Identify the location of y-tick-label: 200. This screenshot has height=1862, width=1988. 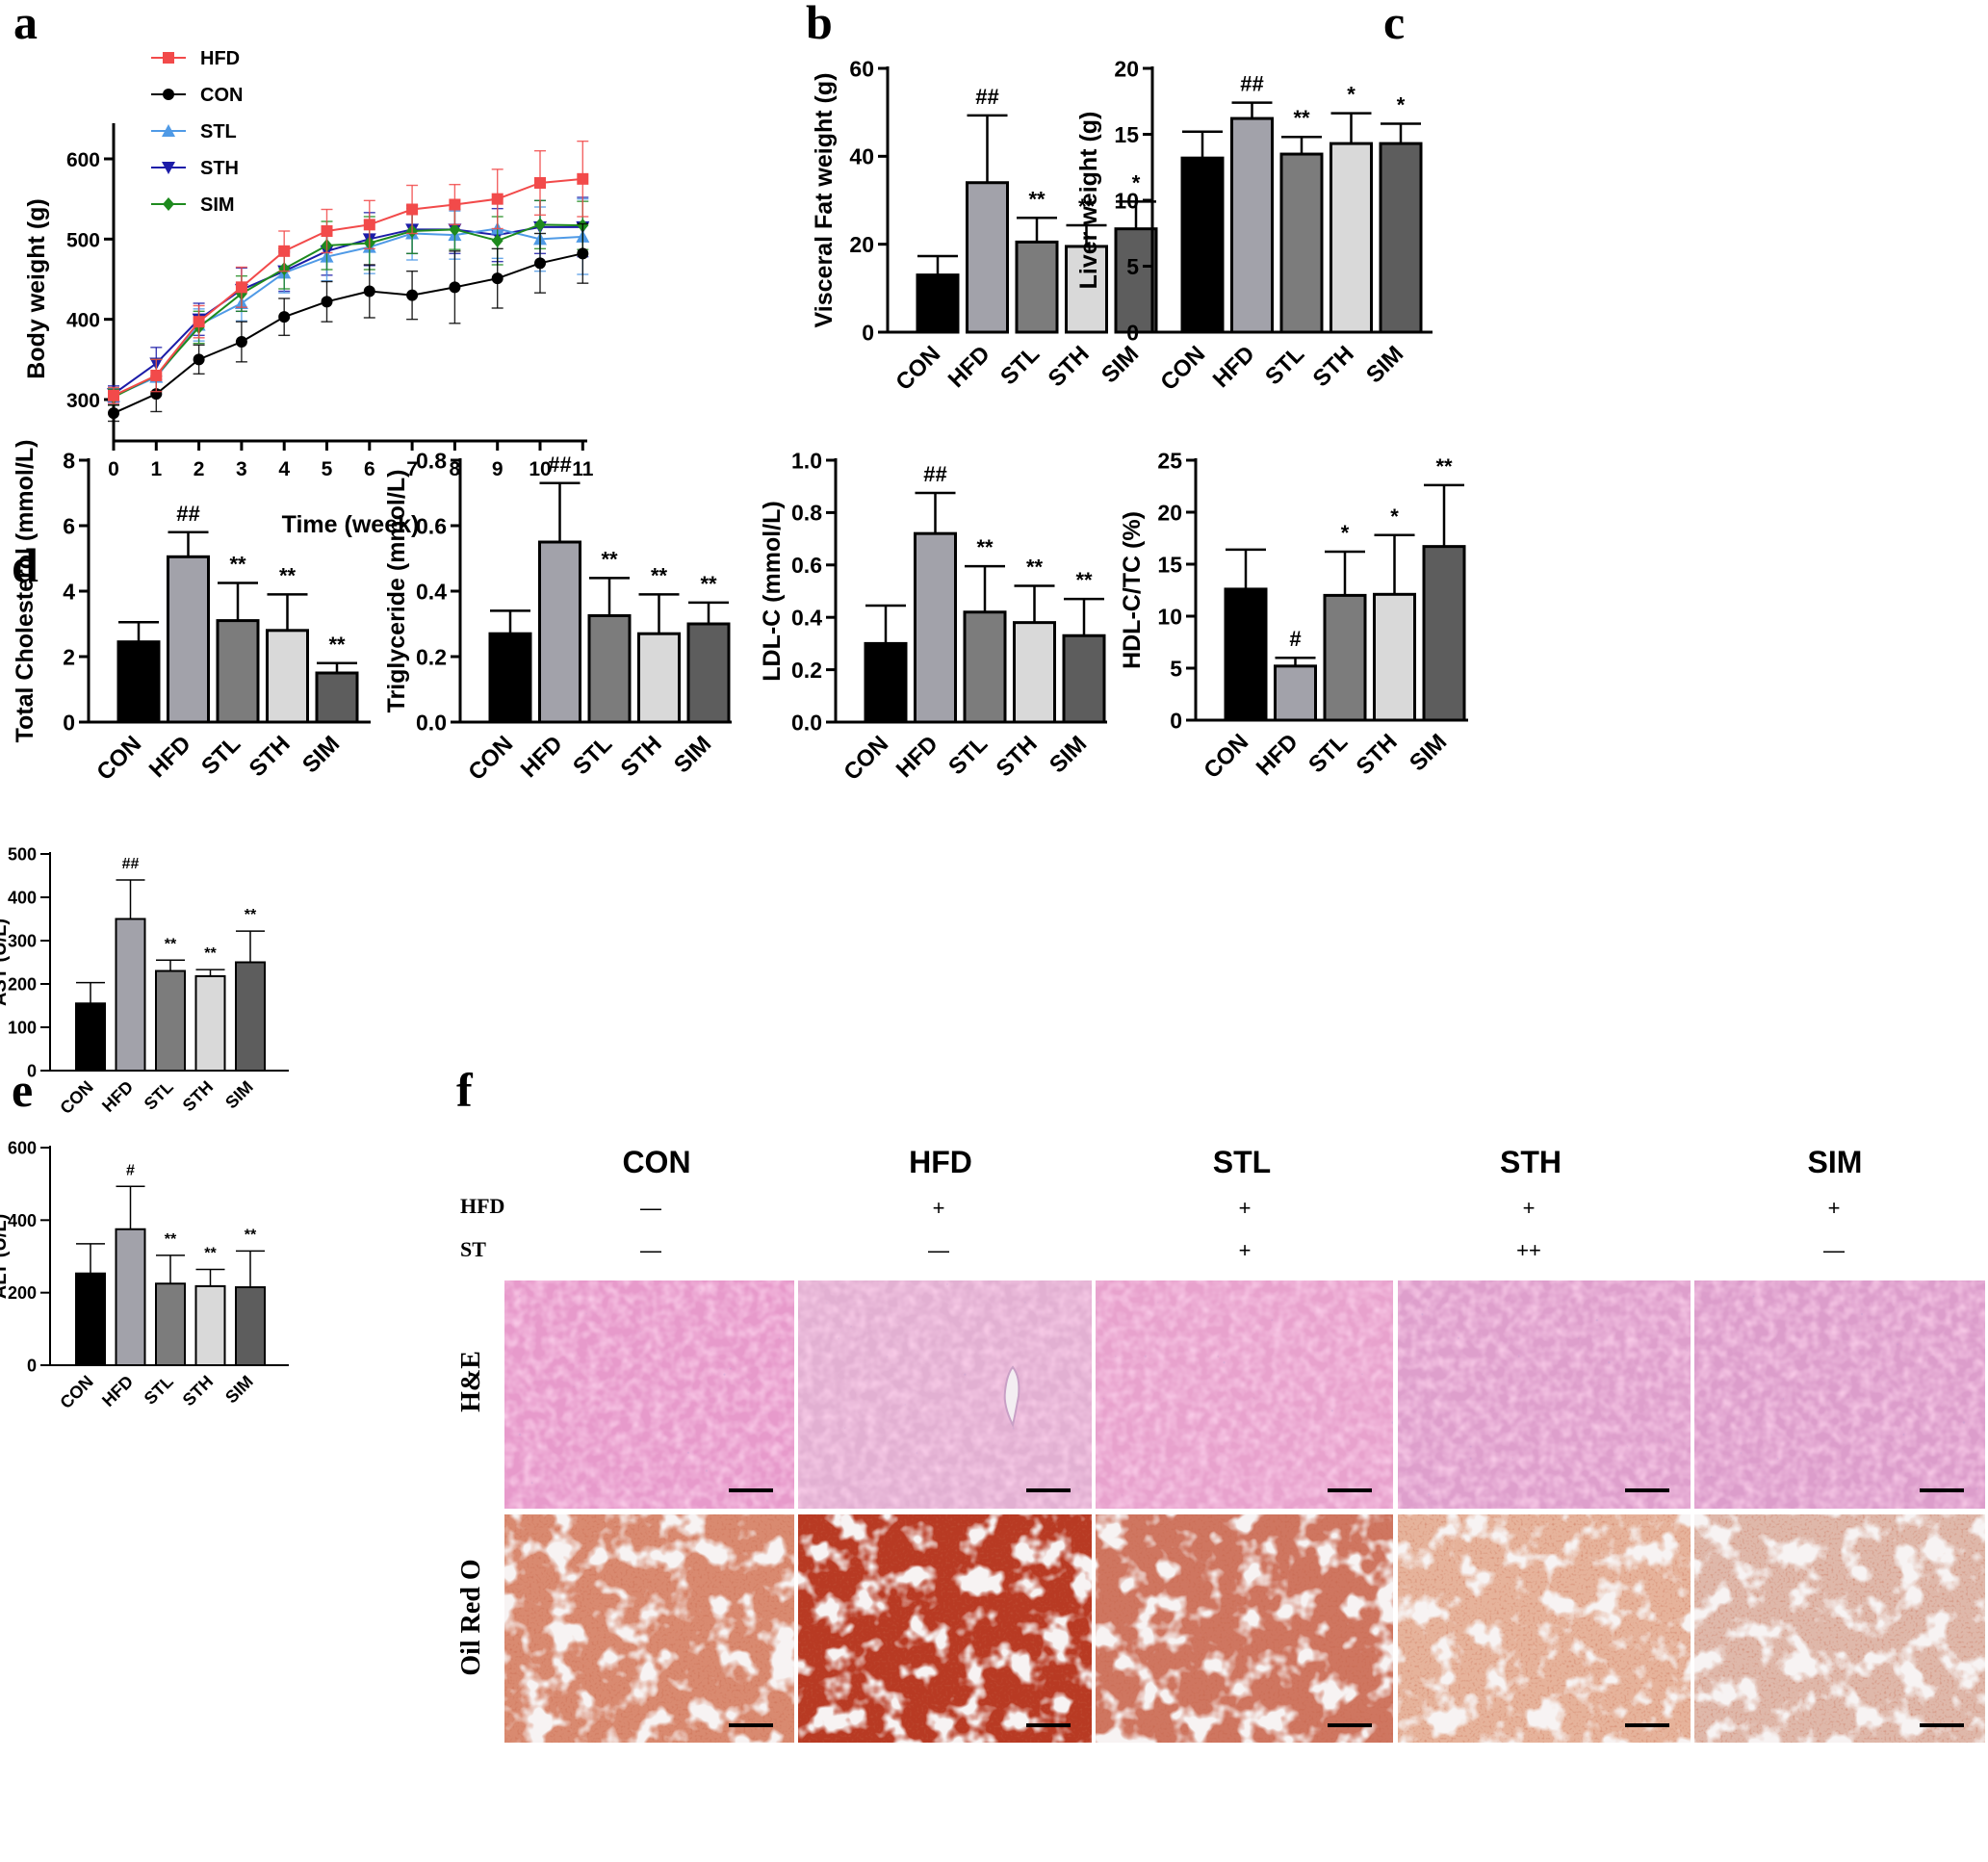
(23, 984).